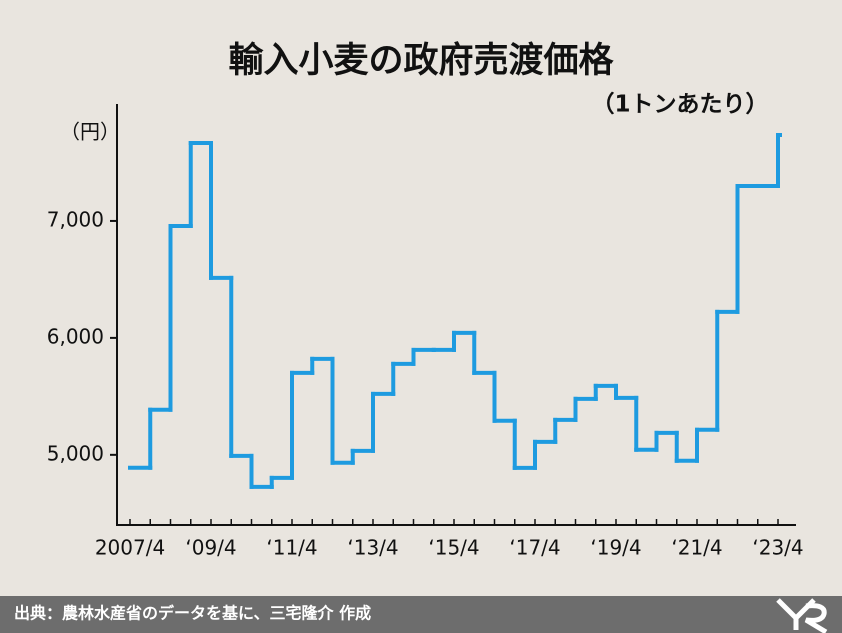 The width and height of the screenshot is (842, 633). I want to click on x-tick-label: 2007/4, so click(130, 548).